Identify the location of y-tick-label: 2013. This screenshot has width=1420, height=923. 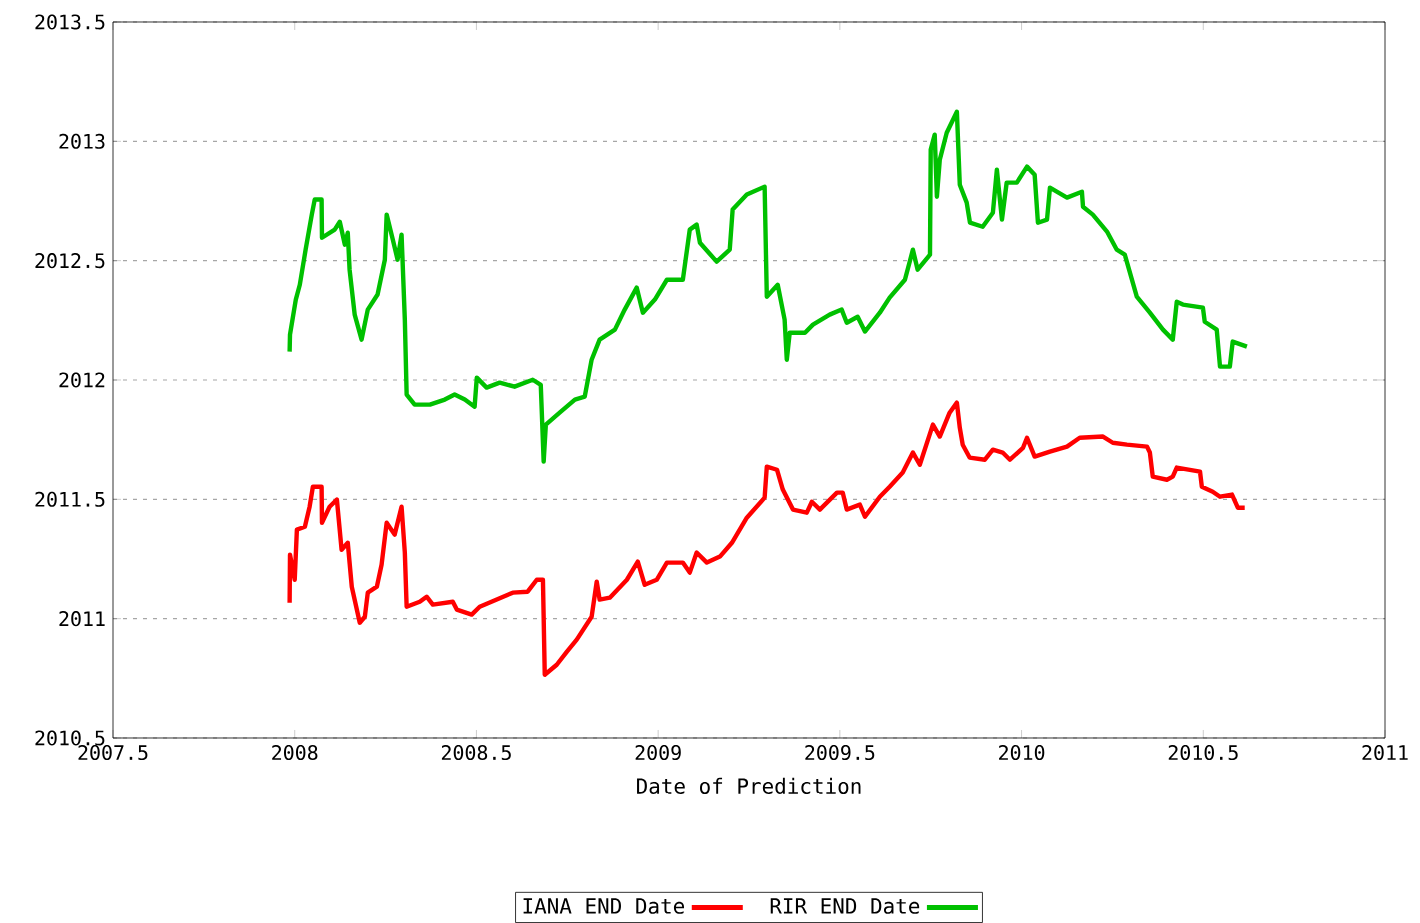
(82, 141).